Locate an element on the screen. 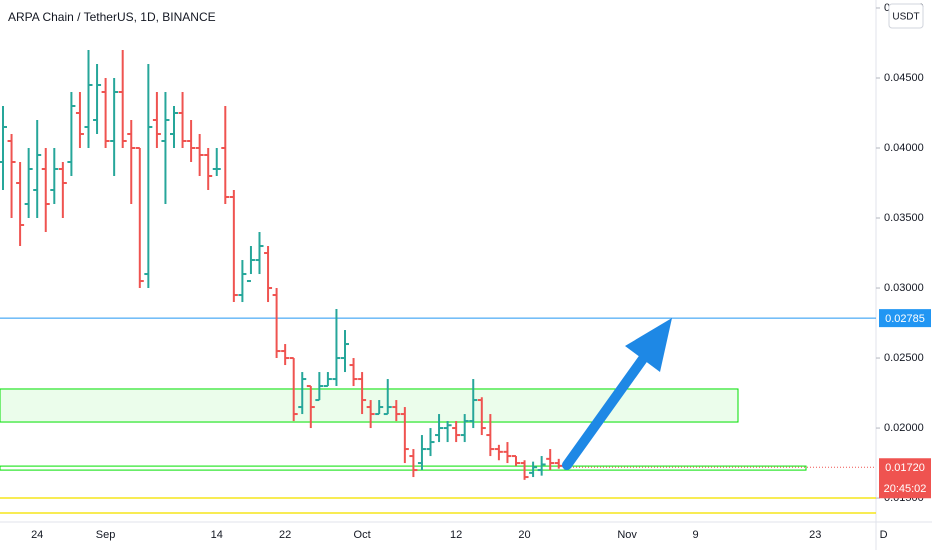  y-tick-label: 0.04500 is located at coordinates (904, 78).